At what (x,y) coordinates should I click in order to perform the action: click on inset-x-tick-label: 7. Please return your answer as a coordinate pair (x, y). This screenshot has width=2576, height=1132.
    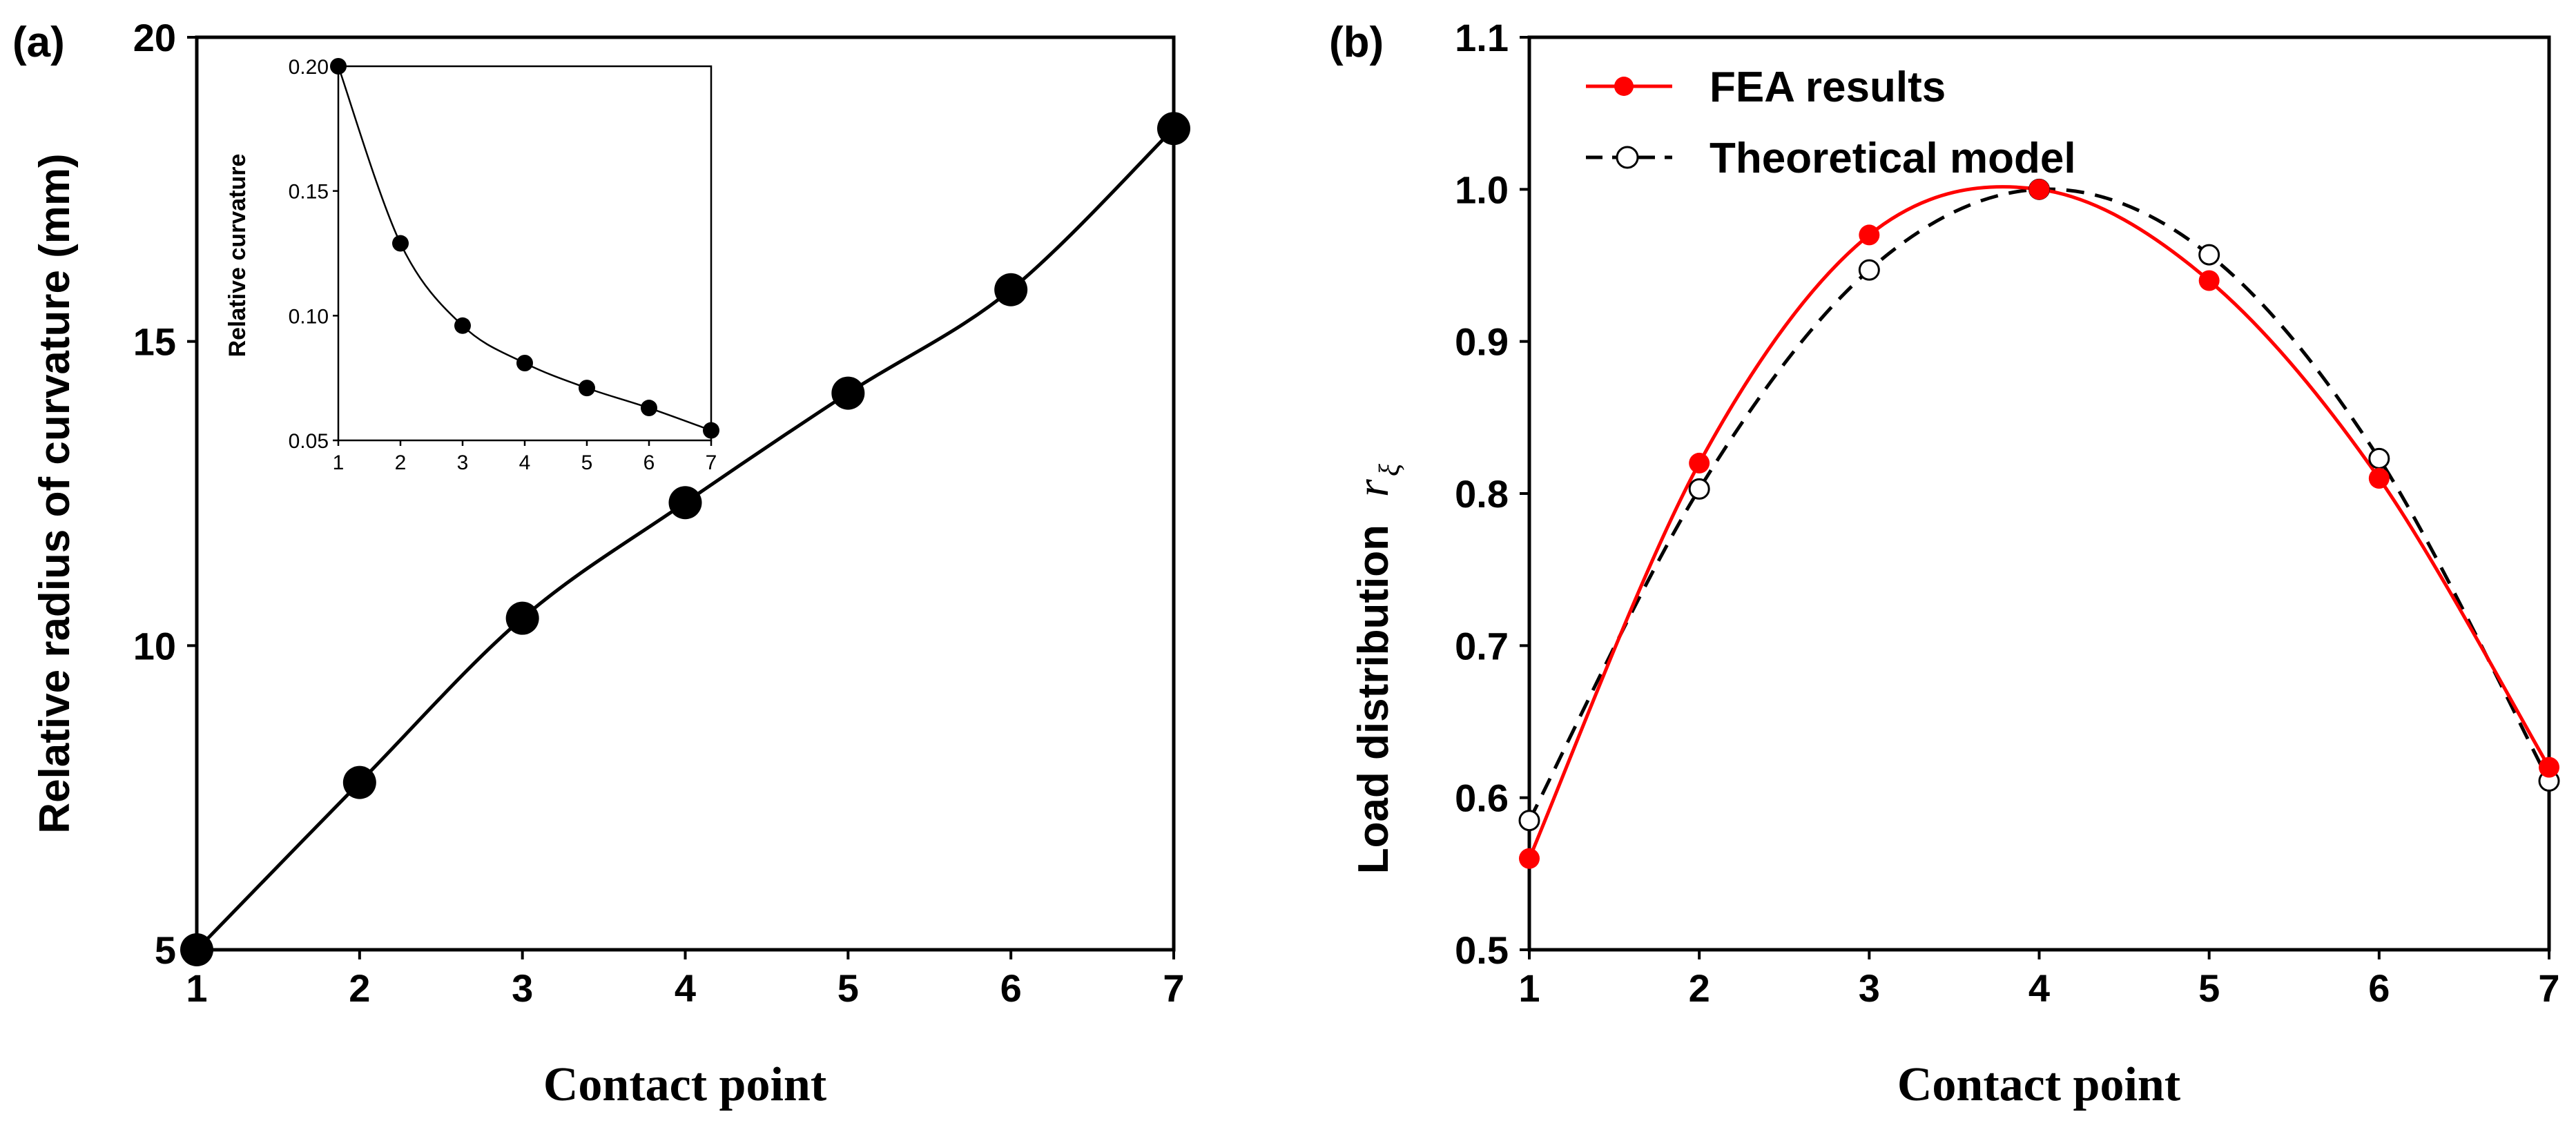
    Looking at the image, I should click on (712, 462).